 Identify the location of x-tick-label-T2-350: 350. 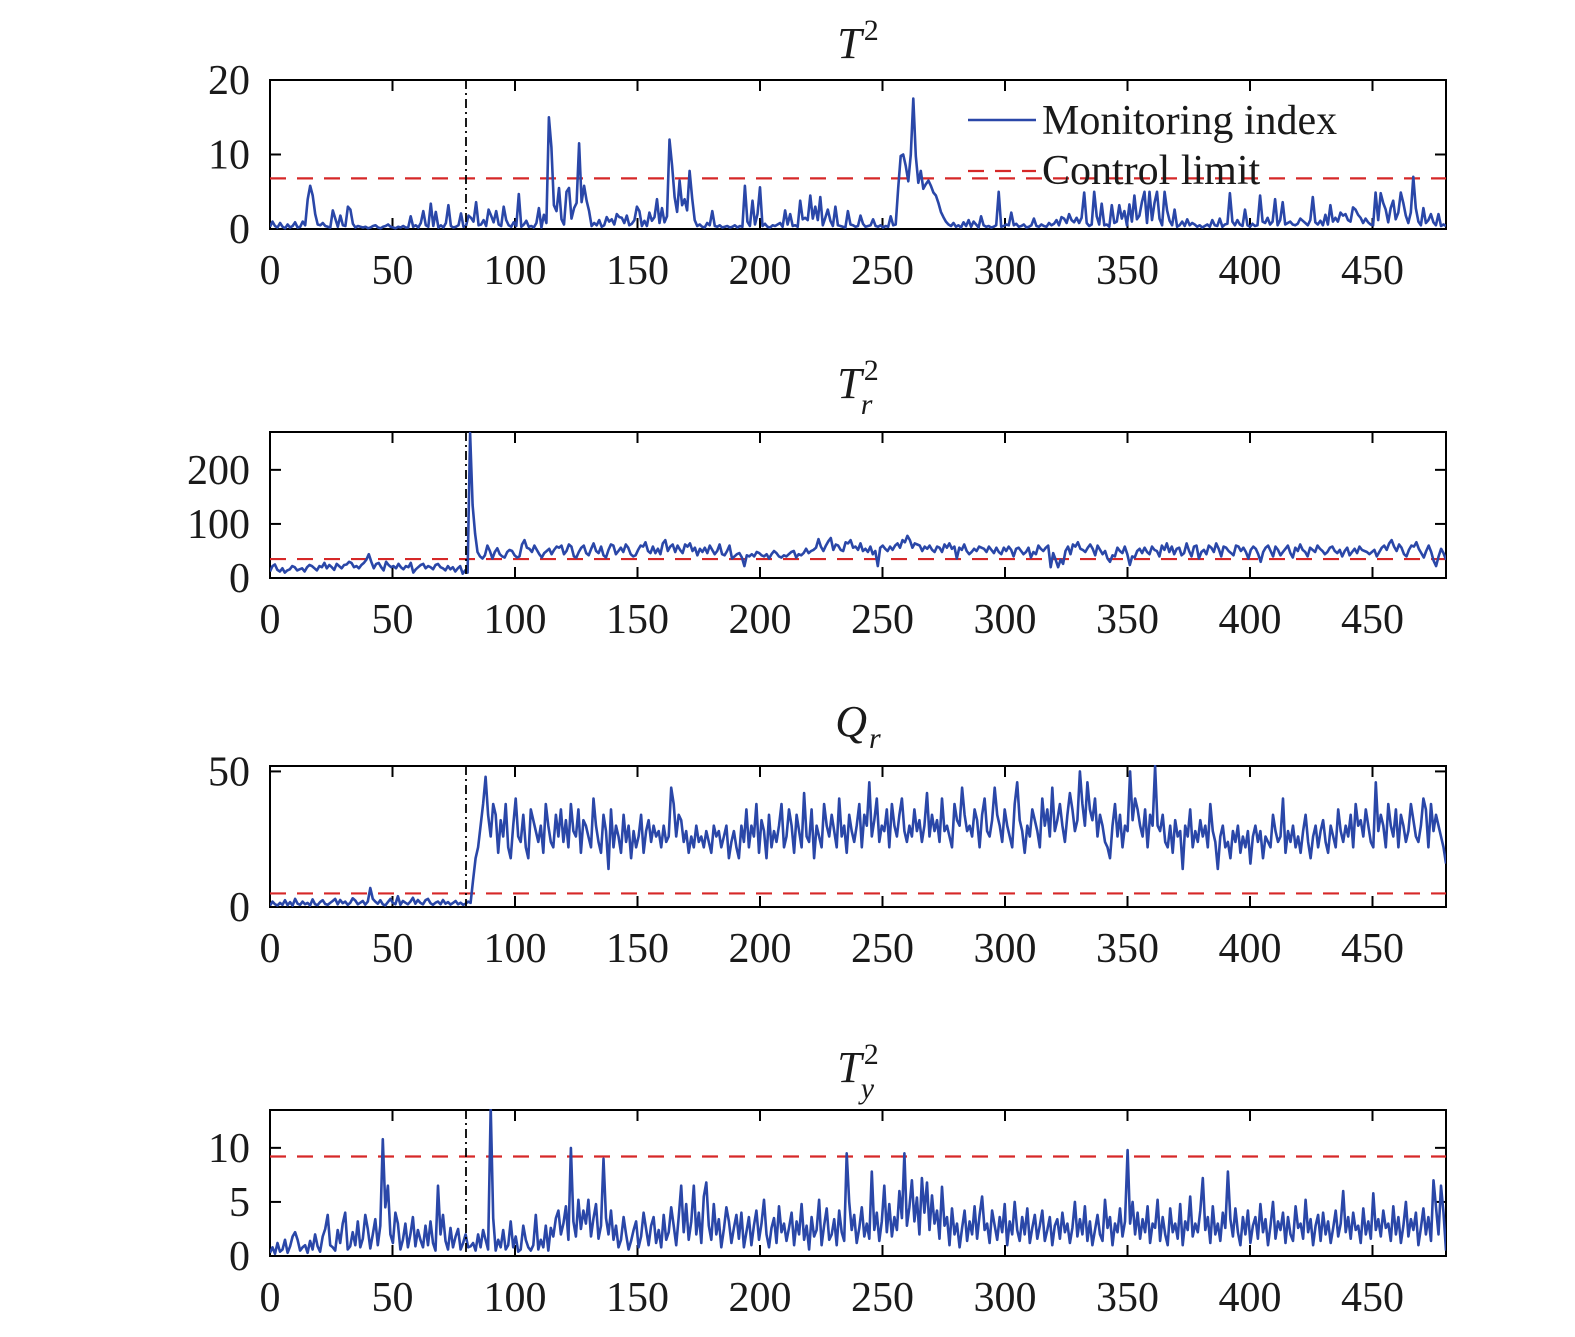
(1127, 271).